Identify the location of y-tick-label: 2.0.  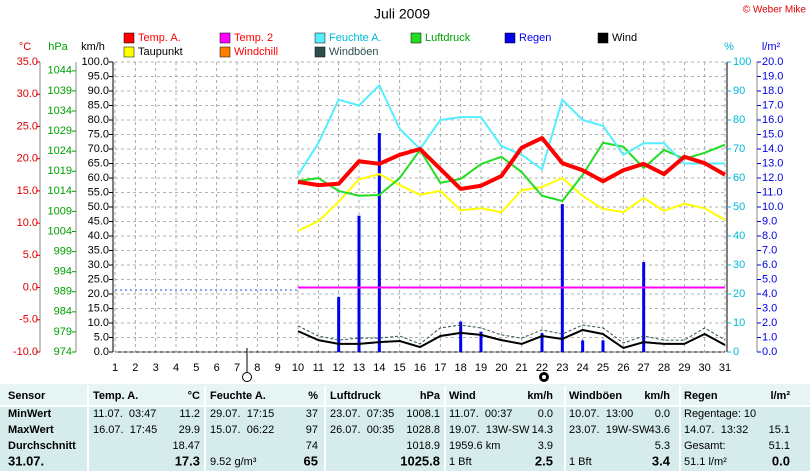
(769, 323).